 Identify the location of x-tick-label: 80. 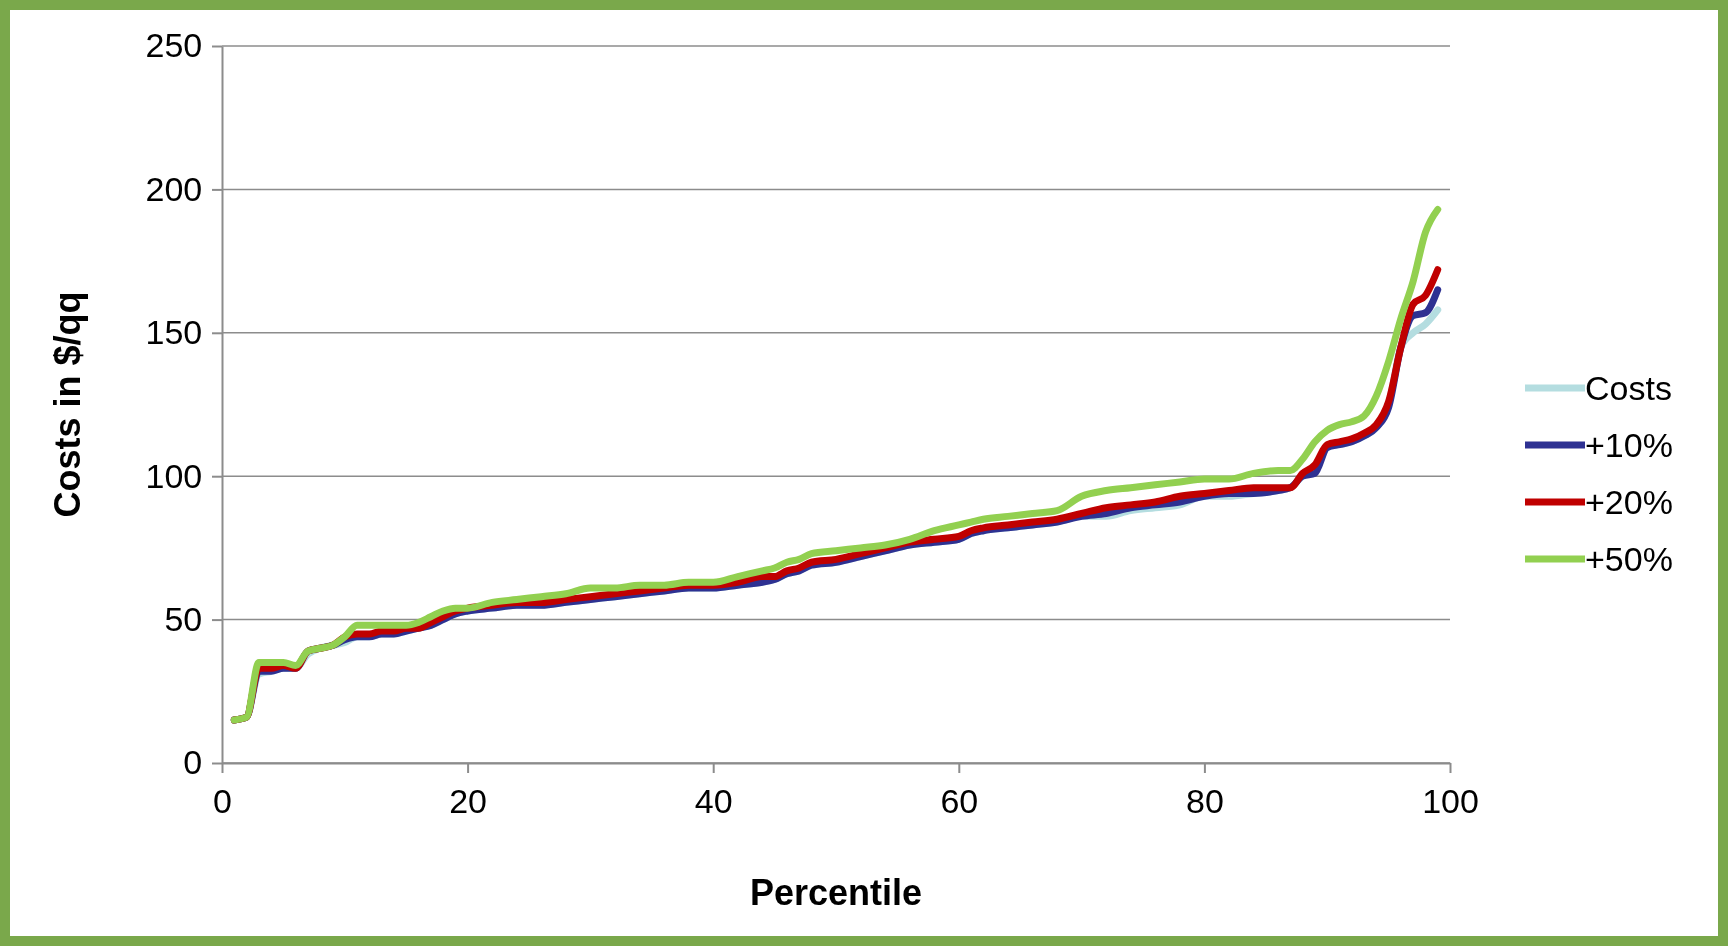
(1204, 801).